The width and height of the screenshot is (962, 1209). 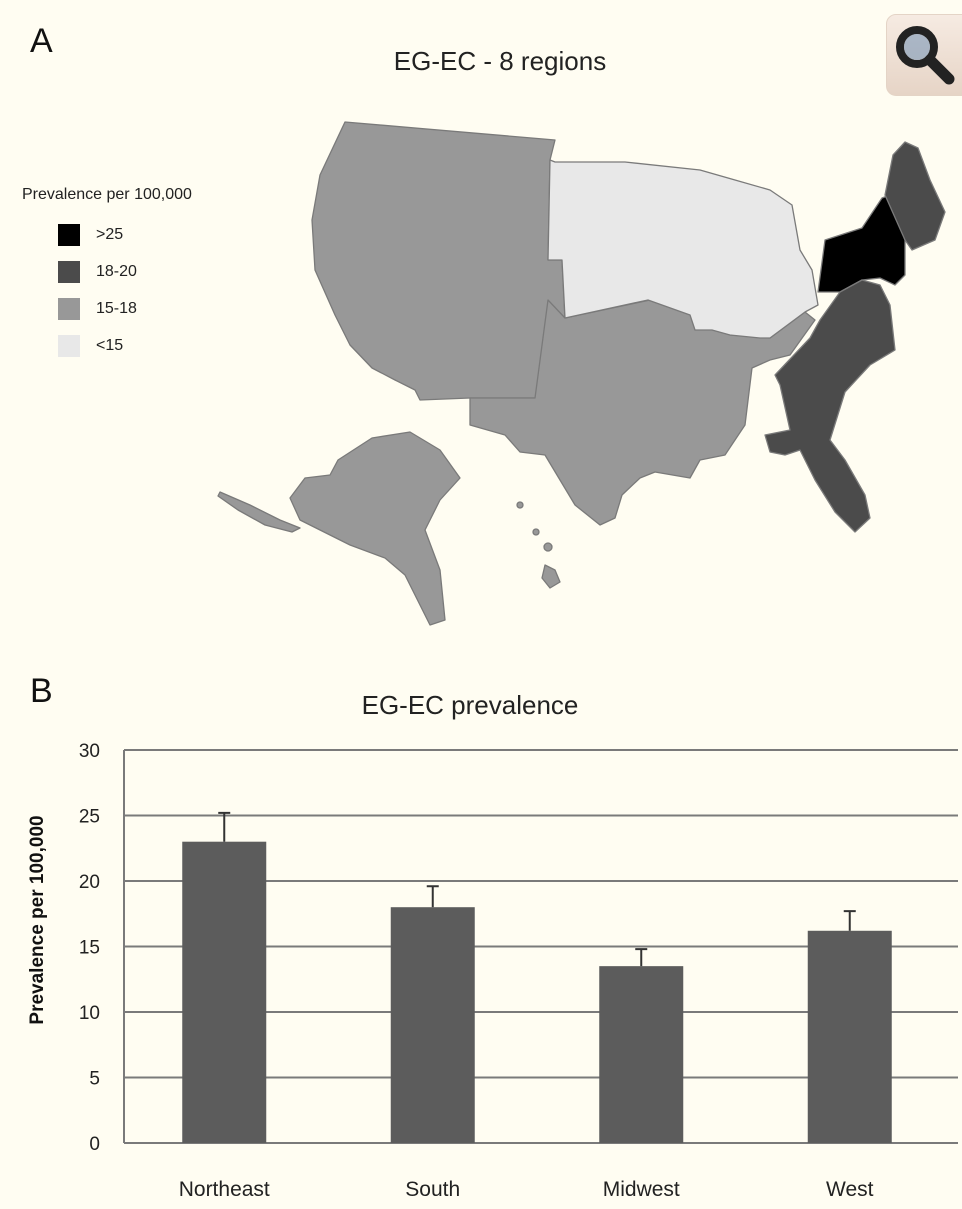 I want to click on legend-item: 15-18, so click(x=107, y=308).